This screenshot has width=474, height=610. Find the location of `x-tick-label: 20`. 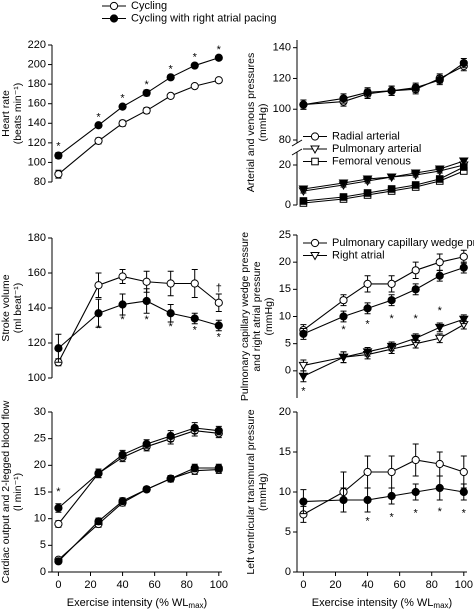

x-tick-label: 20 is located at coordinates (90, 585).